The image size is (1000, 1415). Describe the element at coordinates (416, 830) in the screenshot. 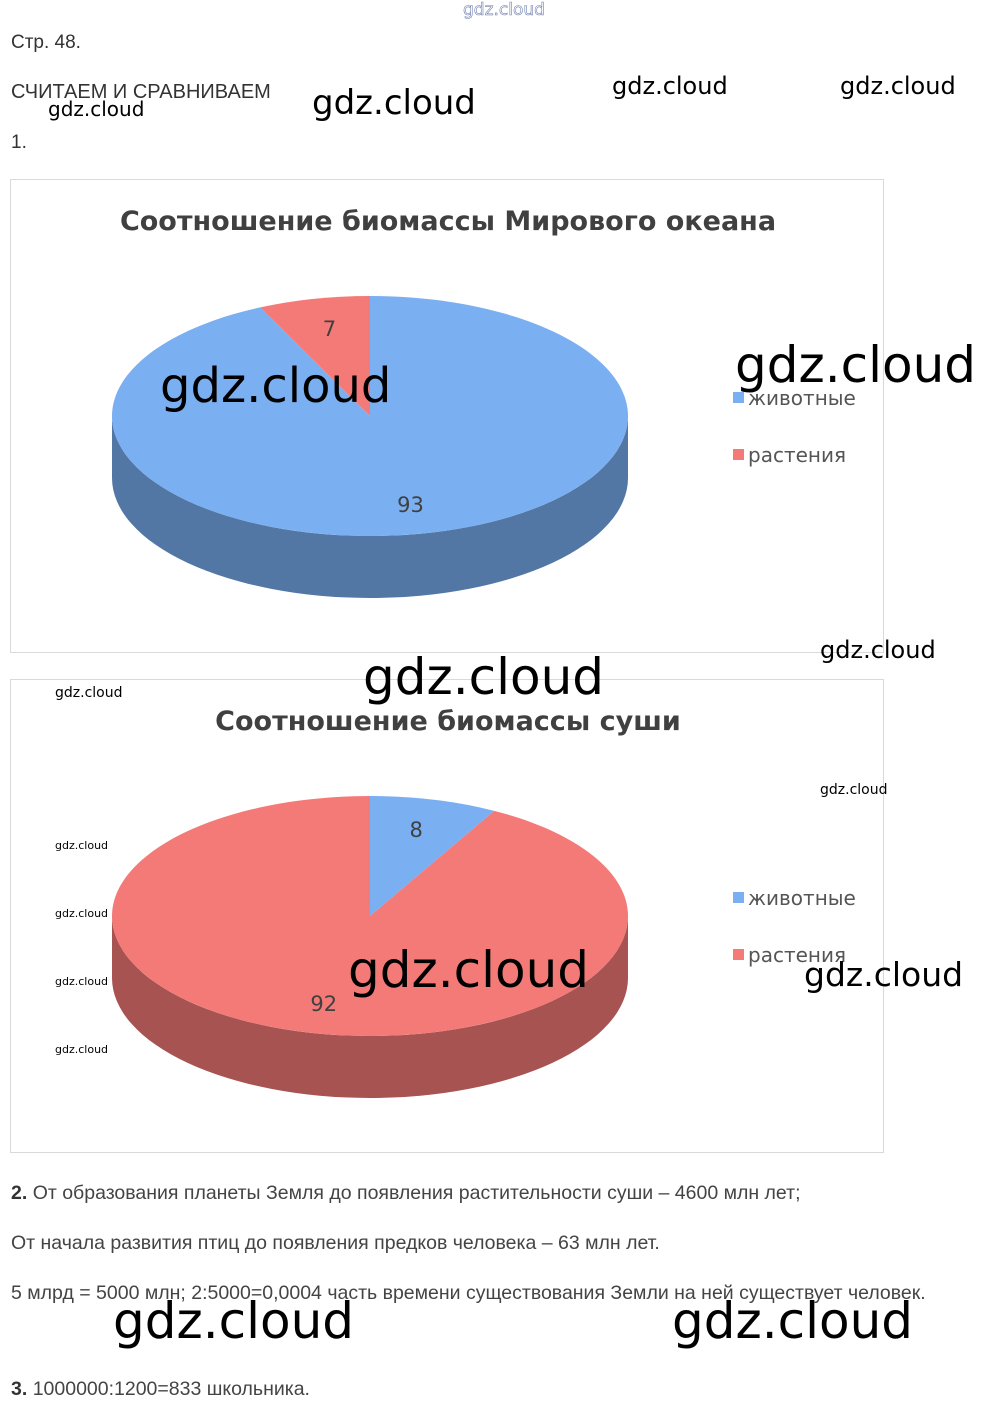

I see `data-label: 8` at that location.